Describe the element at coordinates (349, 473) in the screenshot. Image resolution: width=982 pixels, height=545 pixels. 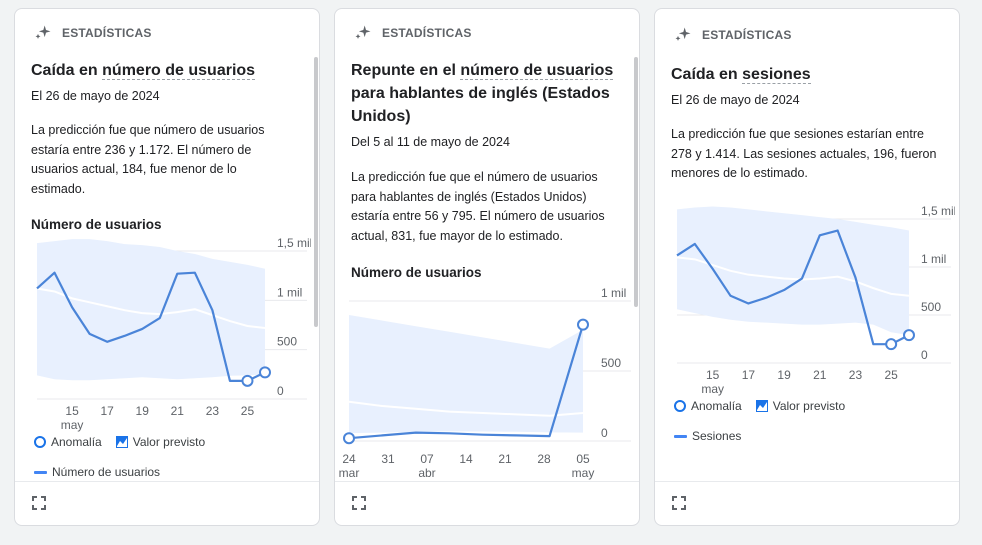
I see `x-tick-month: mar` at that location.